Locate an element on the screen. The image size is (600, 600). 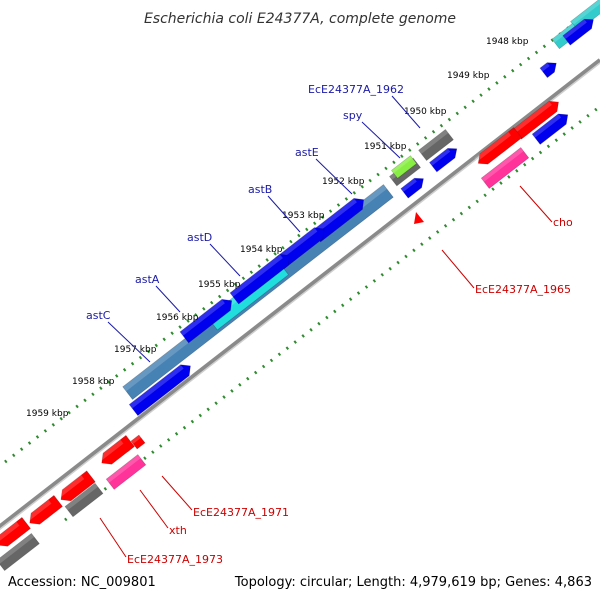
cds-gray-1973 is located at coordinates (20, 552).